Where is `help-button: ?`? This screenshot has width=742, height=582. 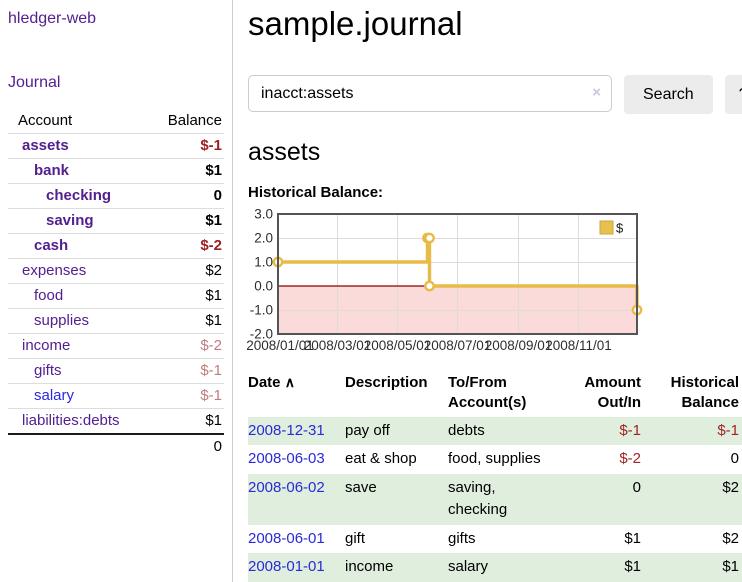
help-button: ? is located at coordinates (733, 94).